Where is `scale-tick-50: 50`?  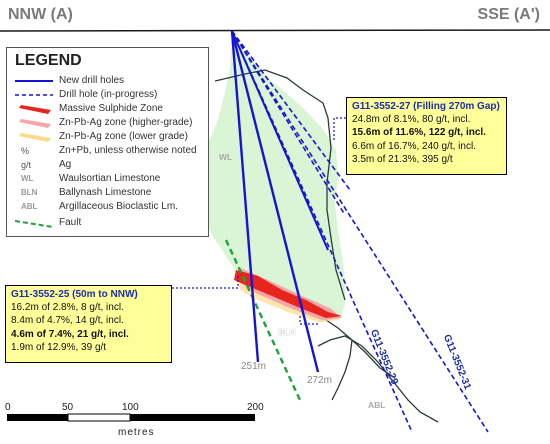
scale-tick-50: 50 is located at coordinates (68, 407).